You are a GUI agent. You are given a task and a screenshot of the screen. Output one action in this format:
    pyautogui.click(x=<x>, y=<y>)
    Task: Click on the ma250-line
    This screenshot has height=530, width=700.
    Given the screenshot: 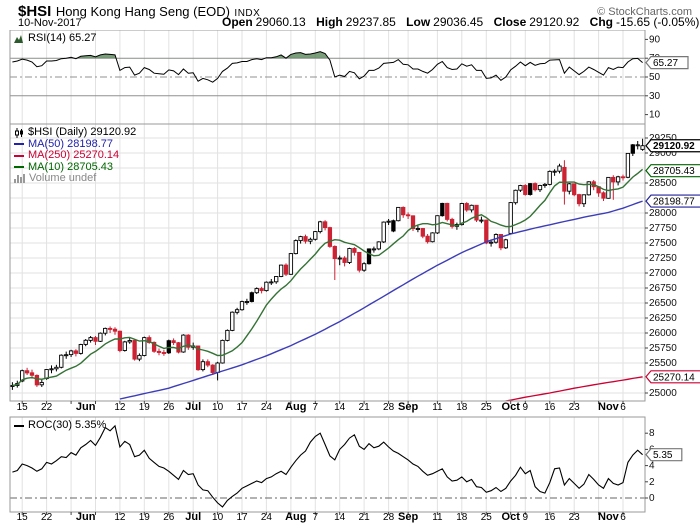 What is the action you would take?
    pyautogui.click(x=572, y=388)
    